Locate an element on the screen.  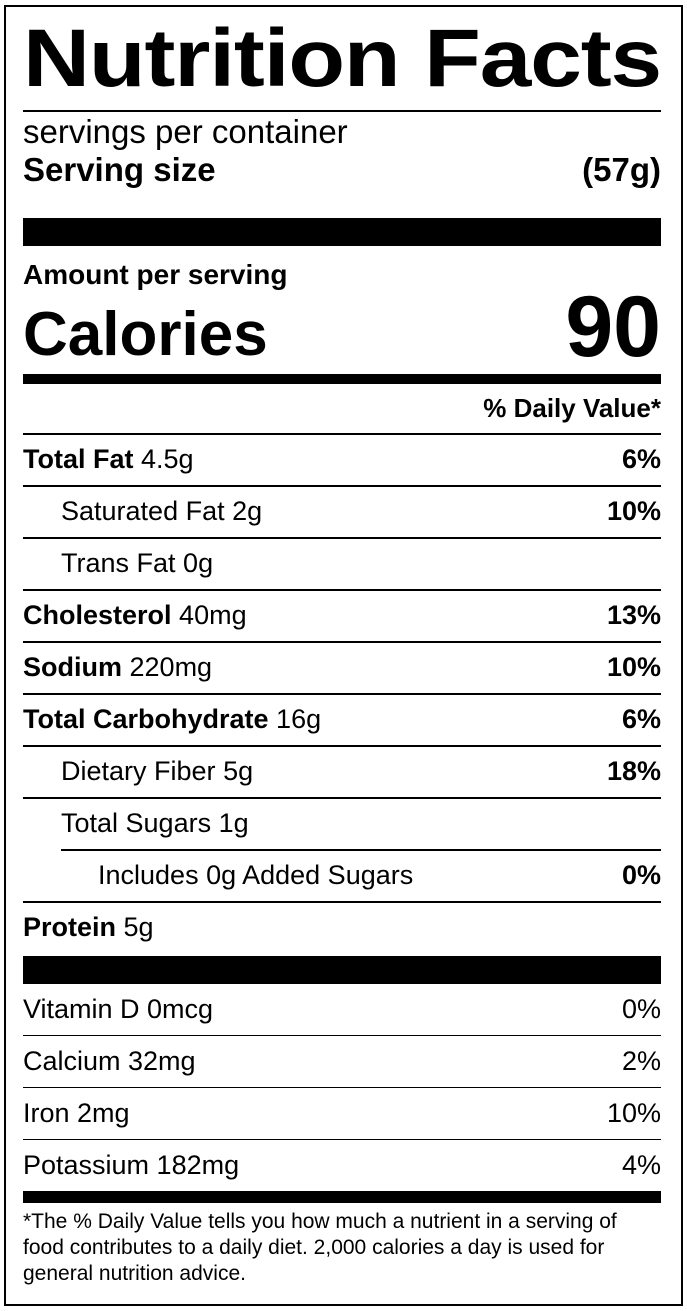
label-title: Nutrition Facts is located at coordinates (342, 58).